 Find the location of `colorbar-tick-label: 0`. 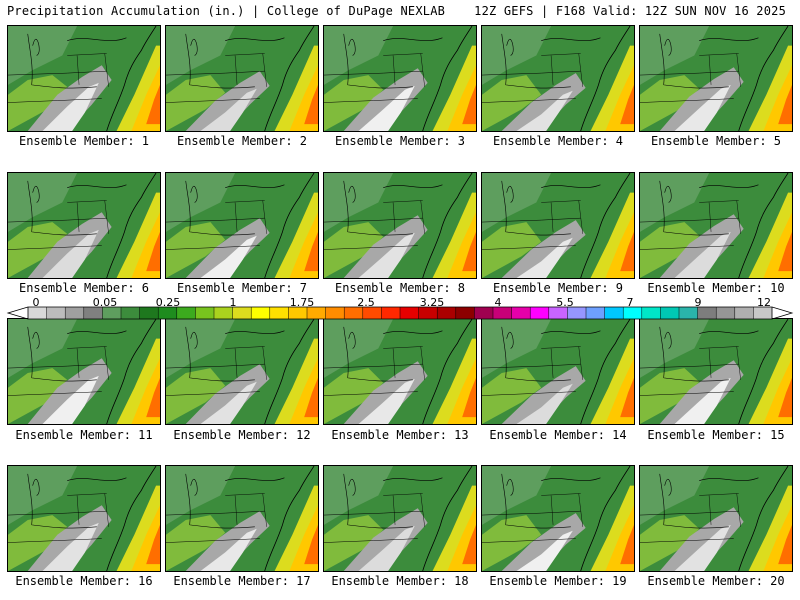

colorbar-tick-label: 0 is located at coordinates (36, 302).